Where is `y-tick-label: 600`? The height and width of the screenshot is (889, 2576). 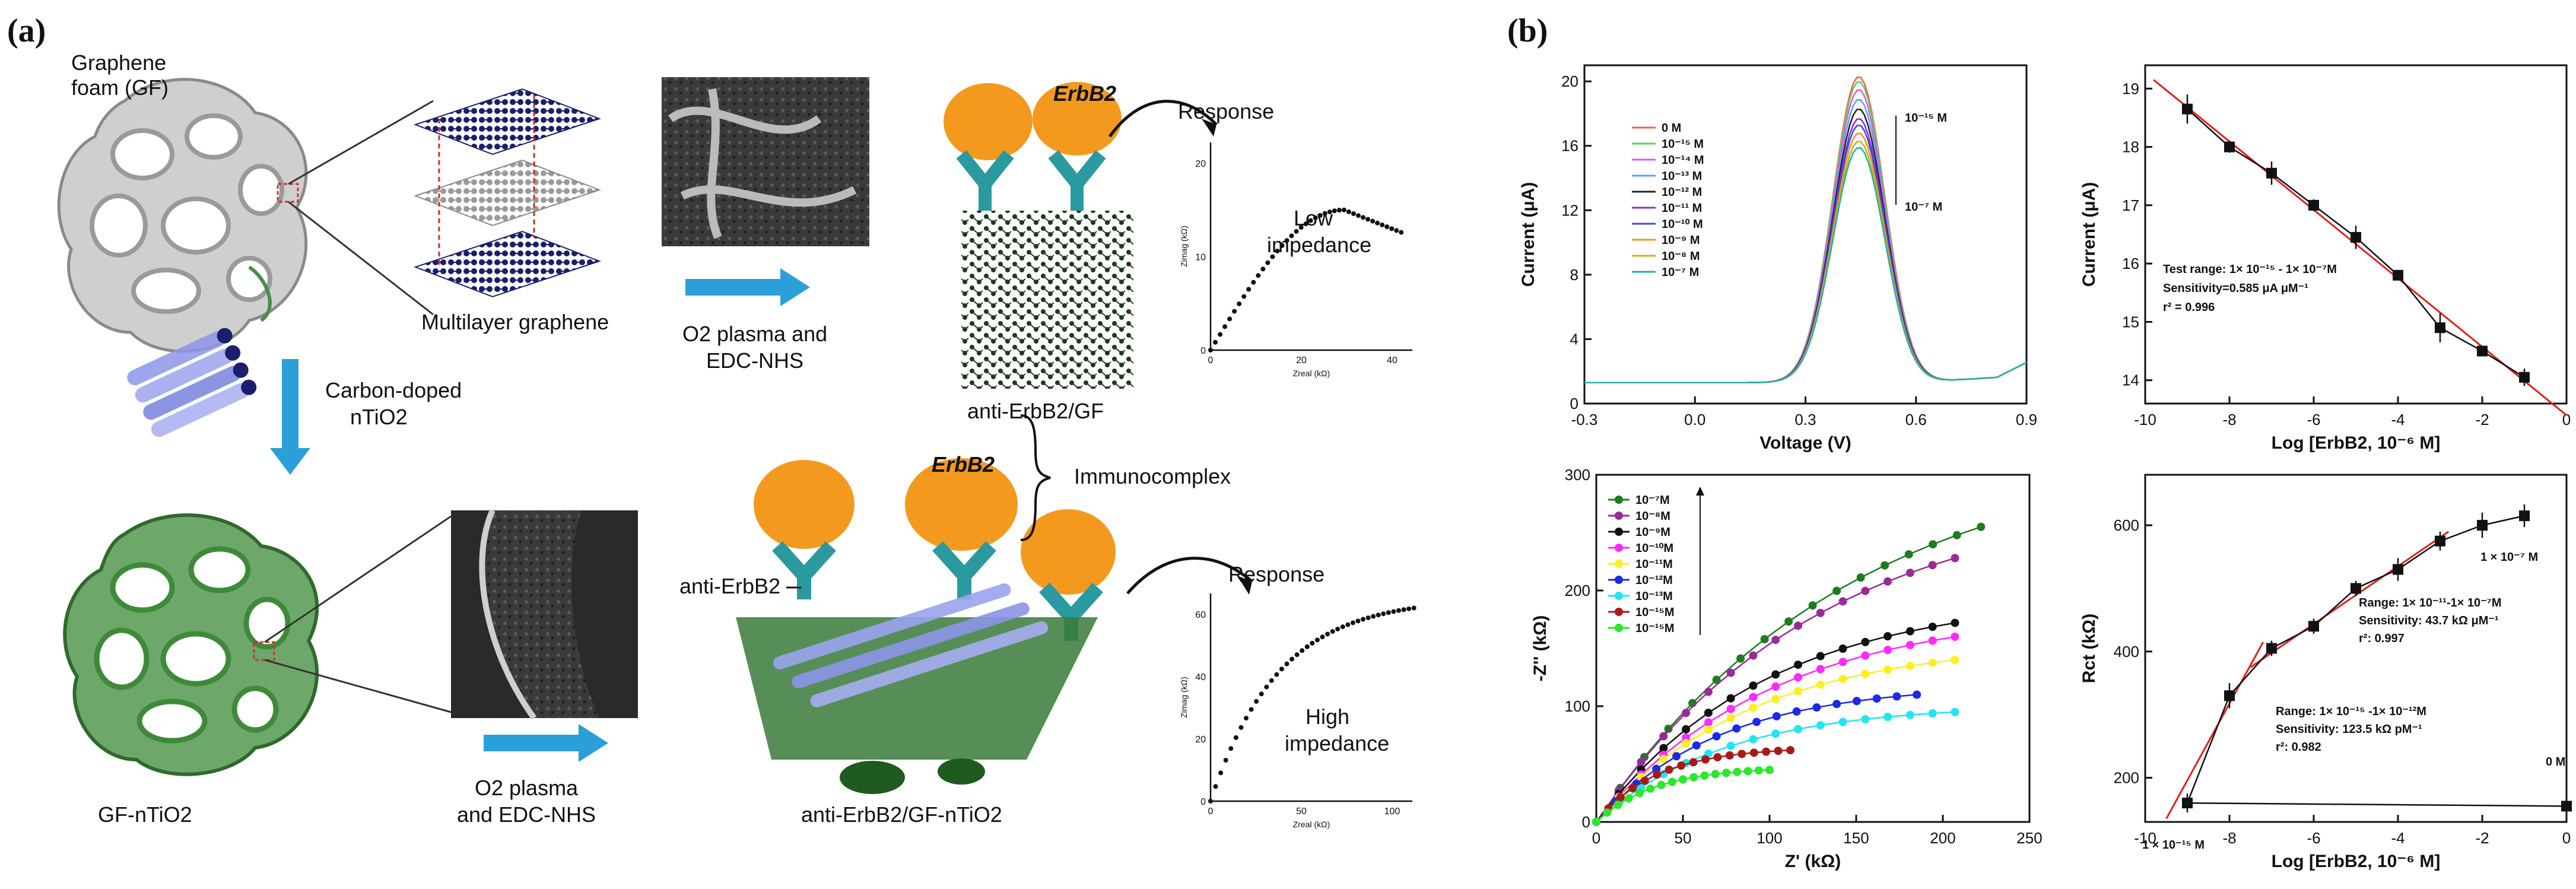
y-tick-label: 600 is located at coordinates (2126, 525).